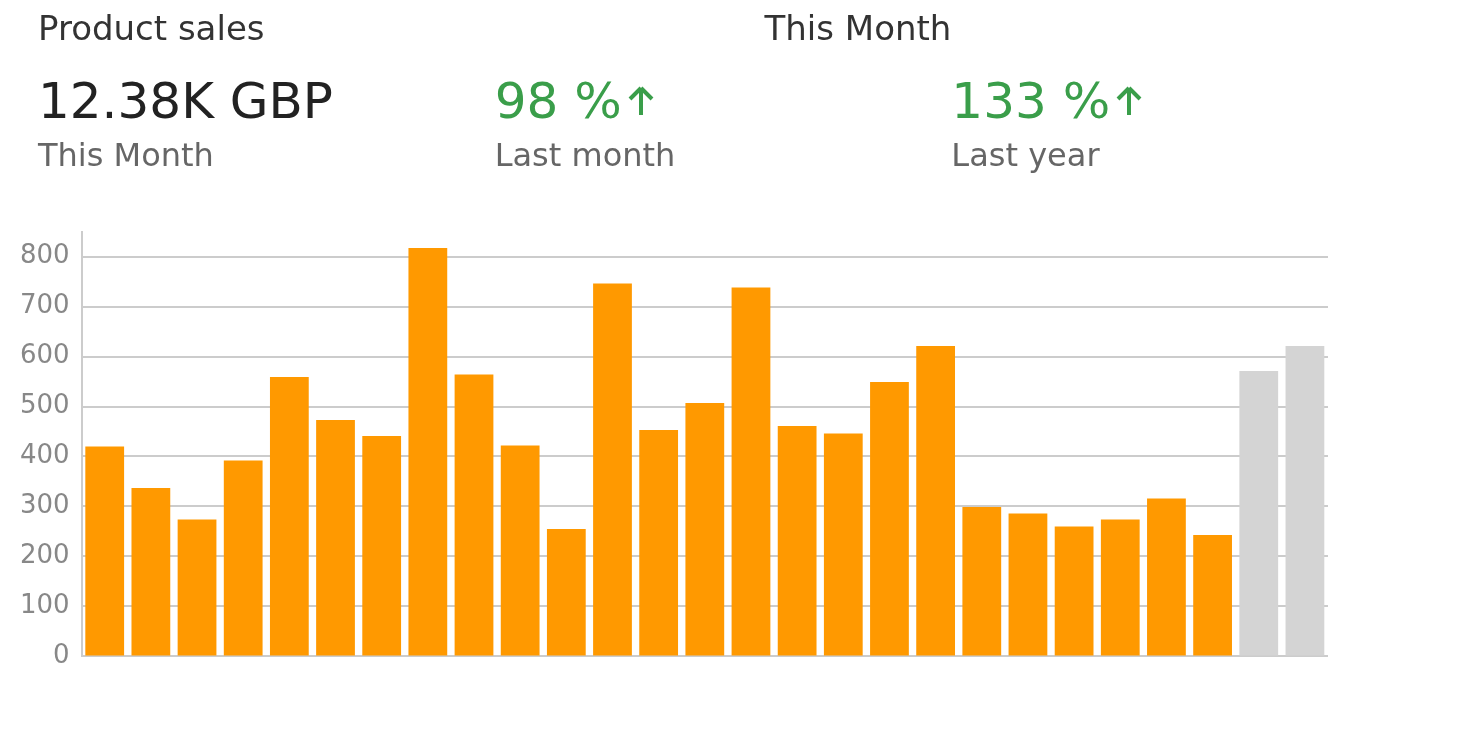 Image resolution: width=1460 pixels, height=752 pixels. I want to click on y-tick-label: 500, so click(44, 404).